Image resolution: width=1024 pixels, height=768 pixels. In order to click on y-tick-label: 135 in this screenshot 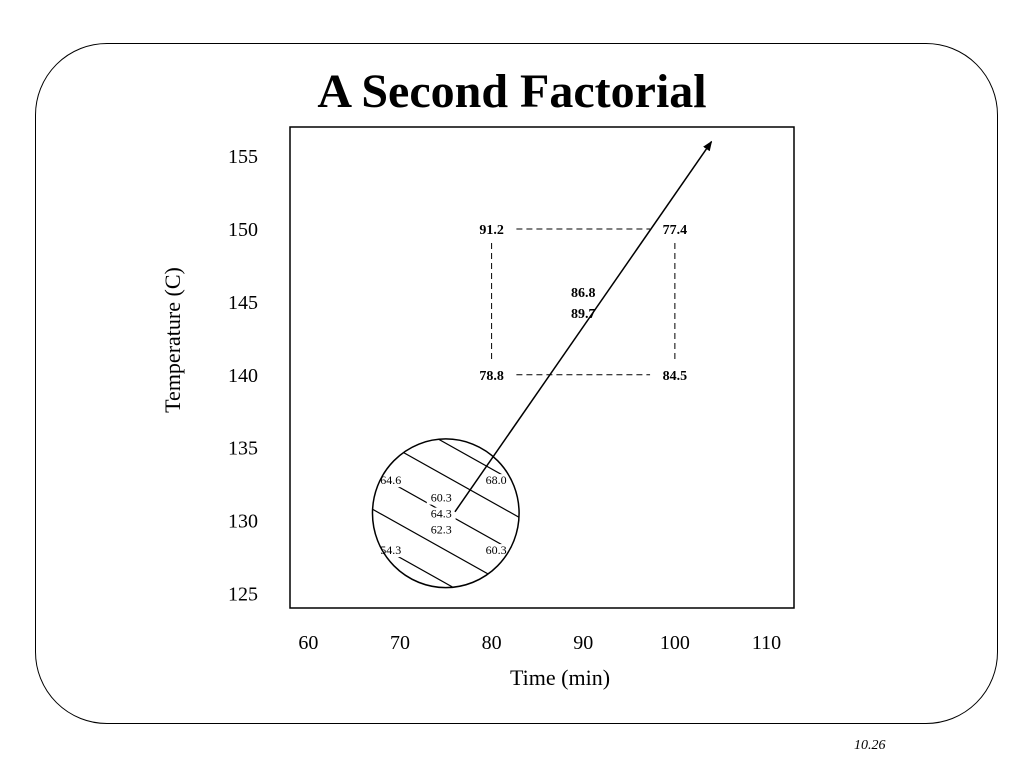, I will do `click(243, 449)`.